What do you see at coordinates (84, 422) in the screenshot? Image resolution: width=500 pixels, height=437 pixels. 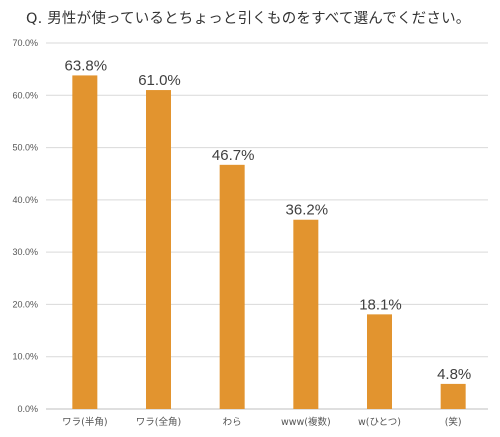 I see `x-tick-label: ワラ(半角)` at bounding box center [84, 422].